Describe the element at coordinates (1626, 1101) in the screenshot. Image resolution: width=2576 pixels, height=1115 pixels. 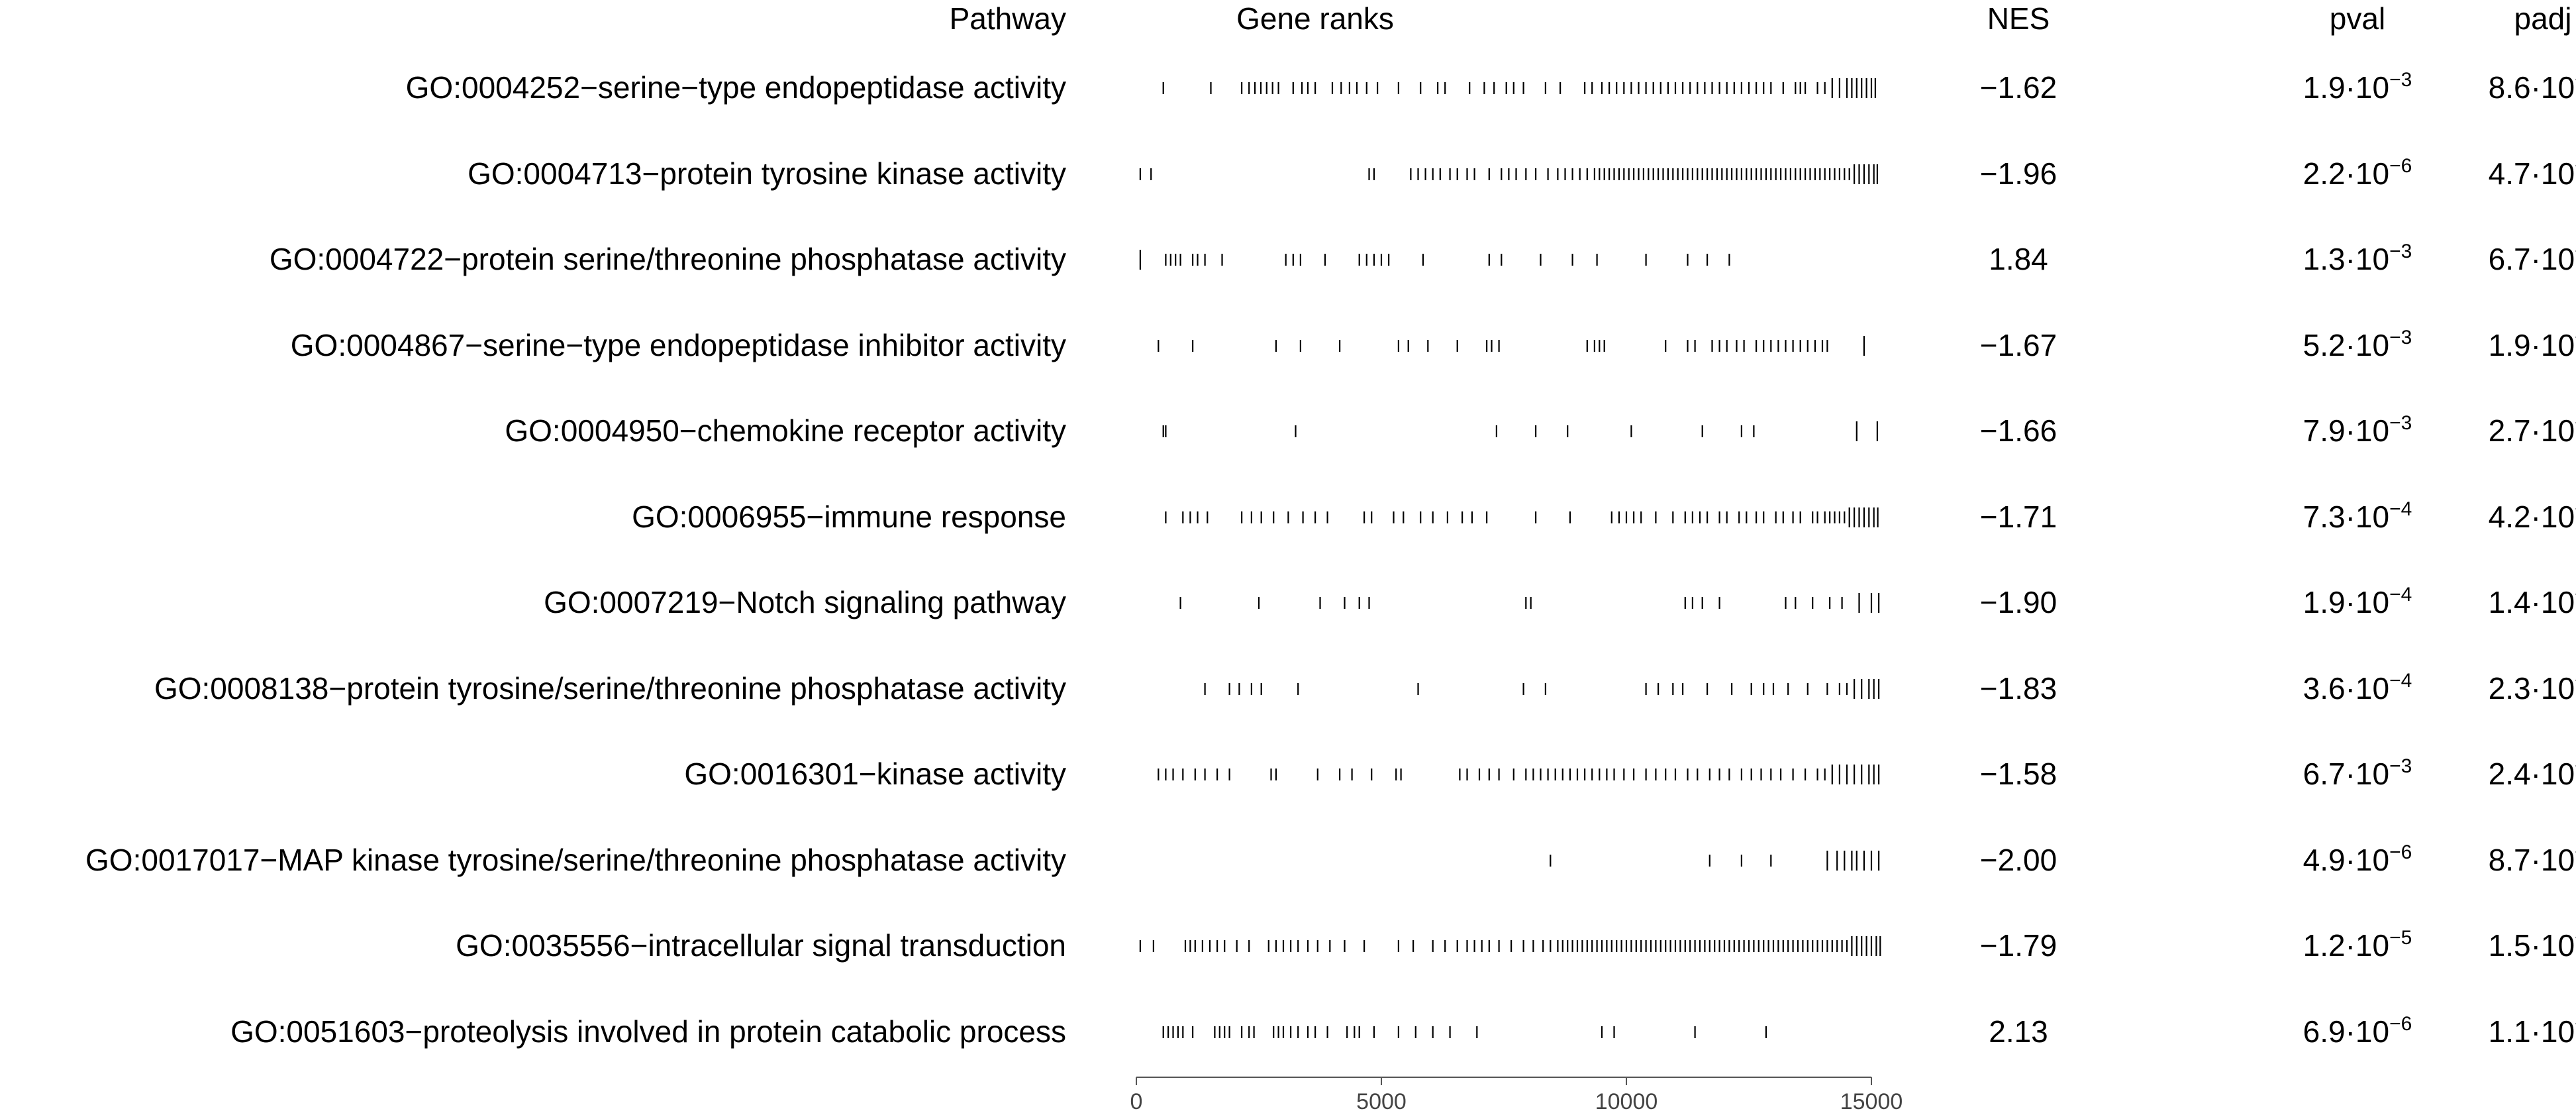
I see `x-tick-label: 10000` at that location.